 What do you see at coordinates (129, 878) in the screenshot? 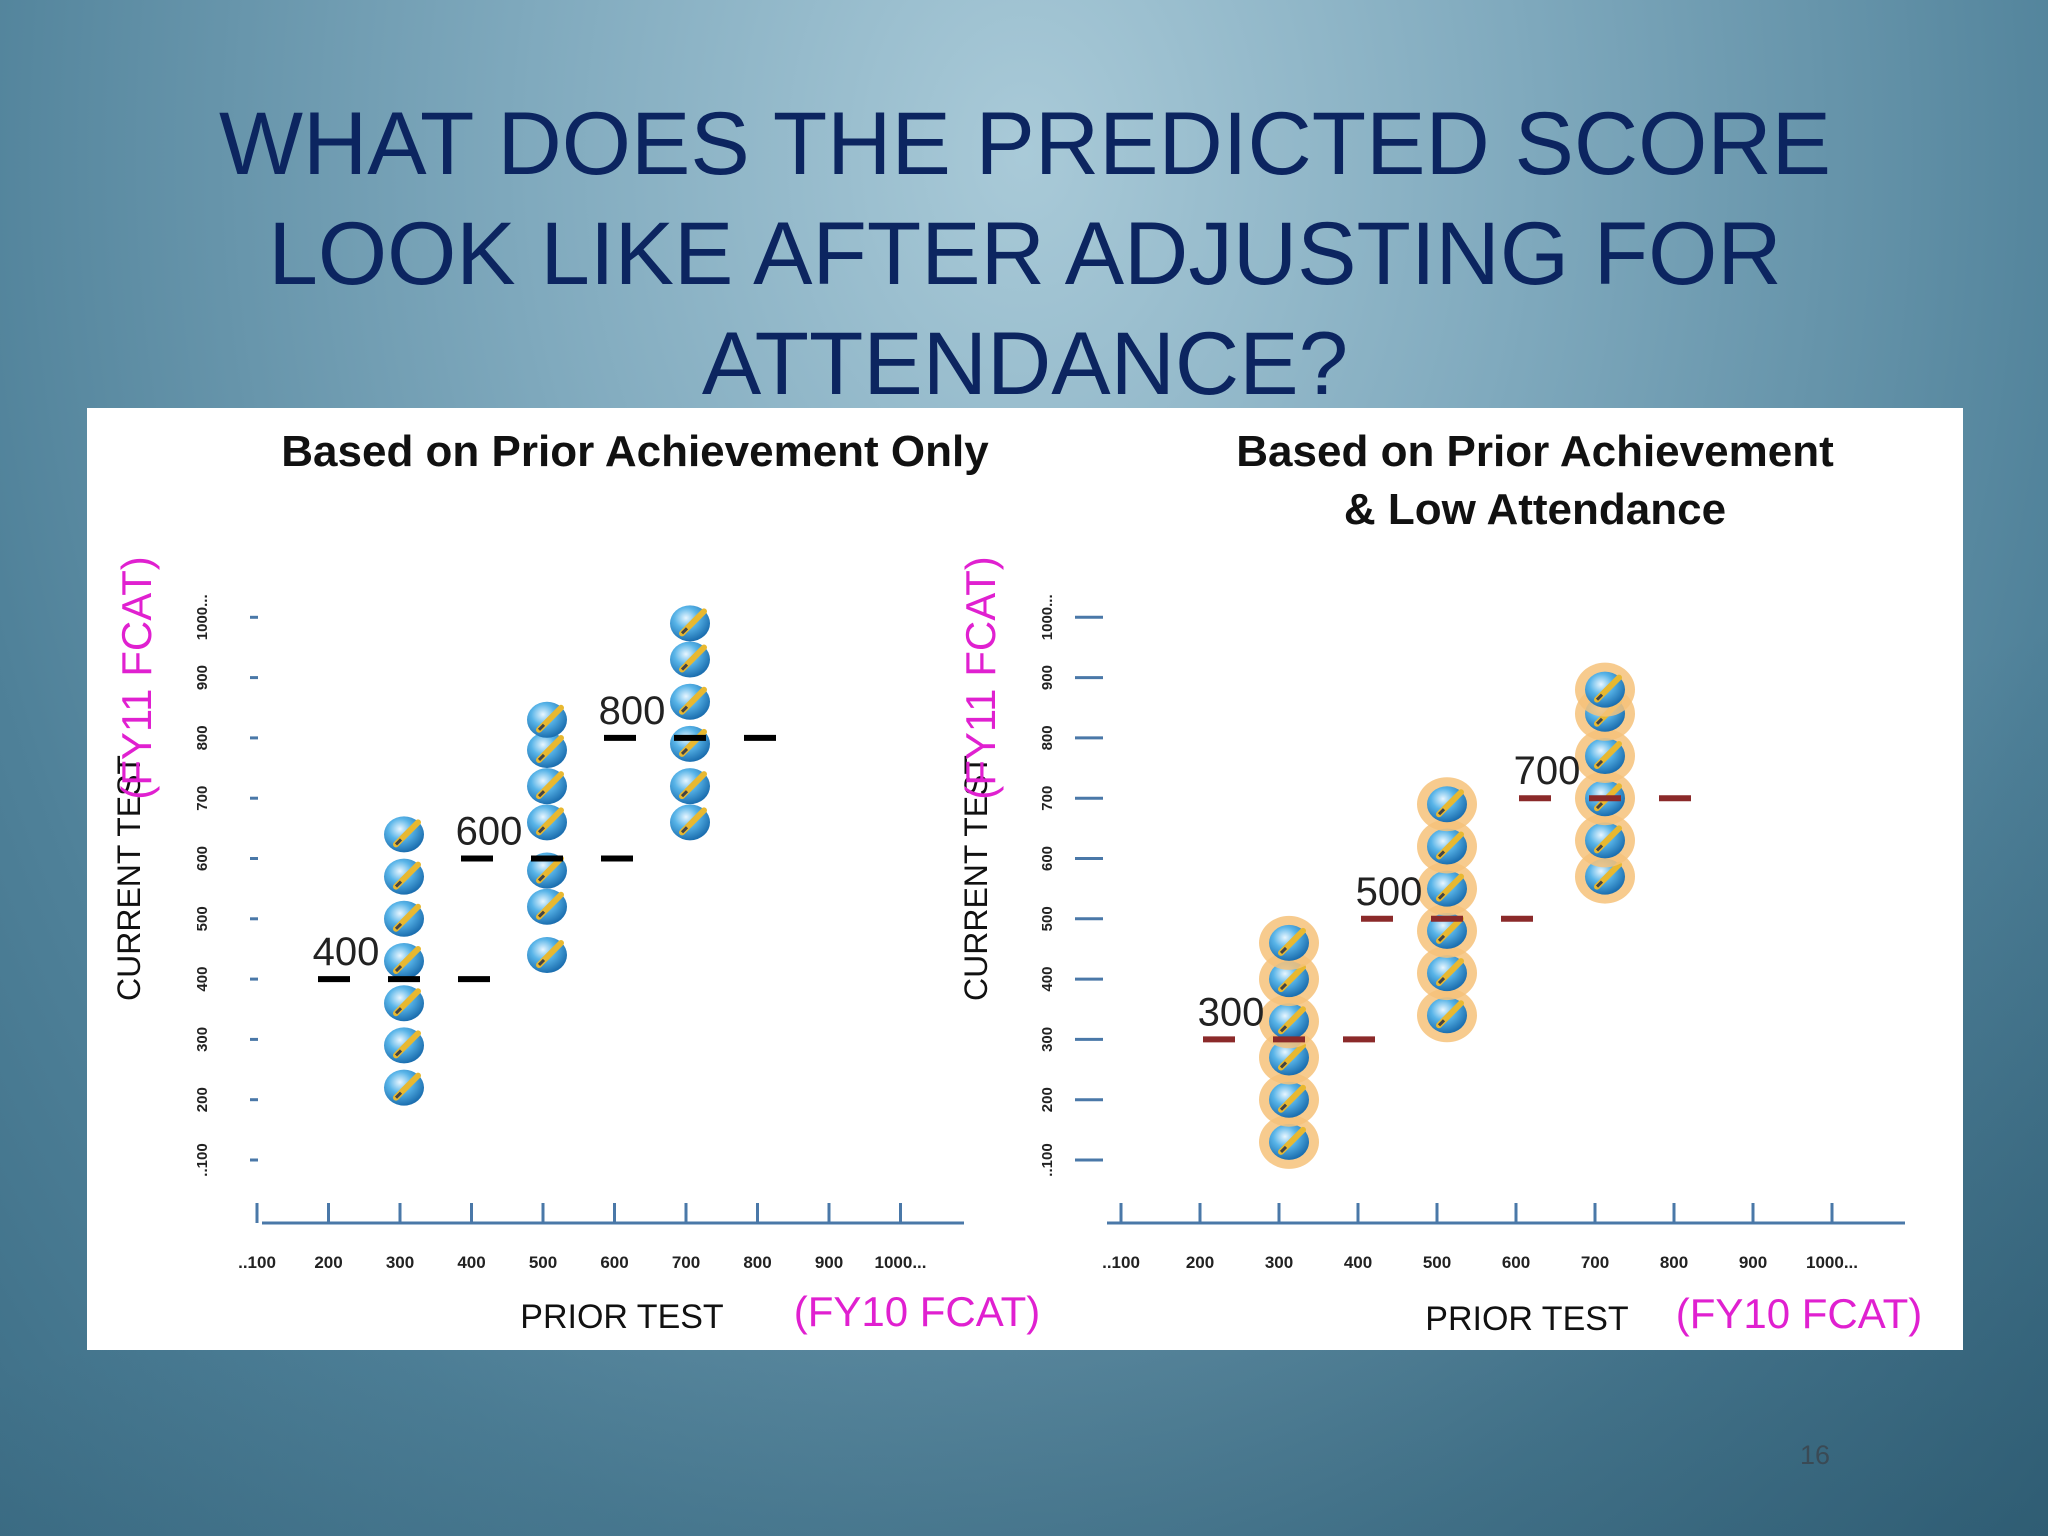
I see `y-axis-label: CURRENT TEST` at bounding box center [129, 878].